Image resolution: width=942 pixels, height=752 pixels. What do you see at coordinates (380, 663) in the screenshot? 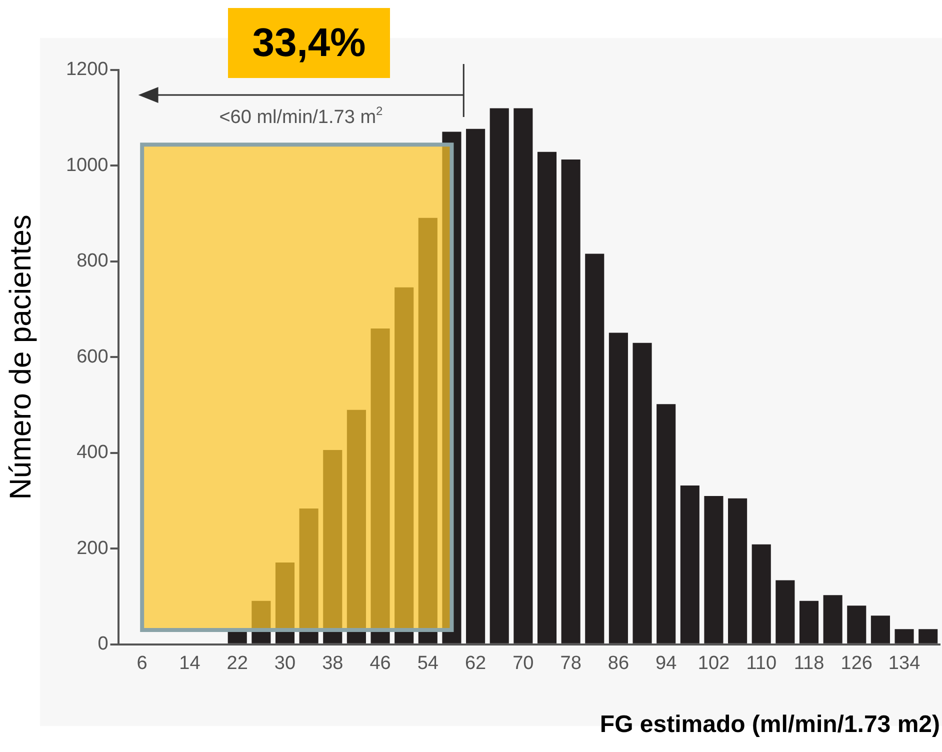
I see `x-tick-label: 46` at bounding box center [380, 663].